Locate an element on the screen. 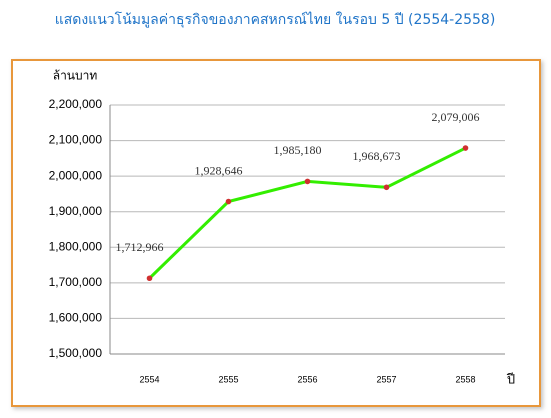 Image resolution: width=551 pixels, height=418 pixels. y-tick-label: 1,700,000 is located at coordinates (76, 282).